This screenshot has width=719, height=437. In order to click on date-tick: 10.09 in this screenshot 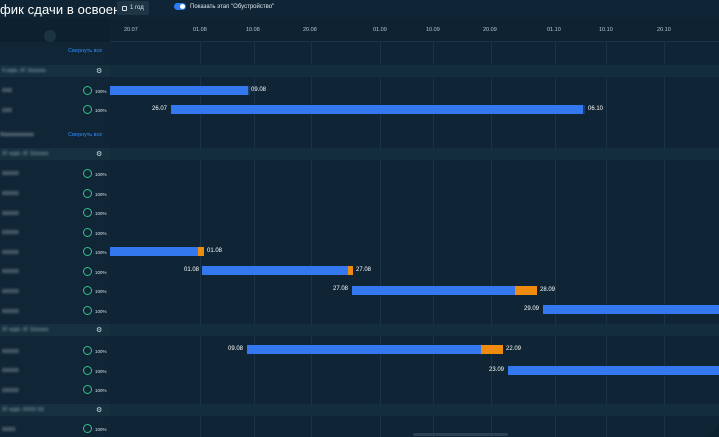, I will do `click(433, 30)`.